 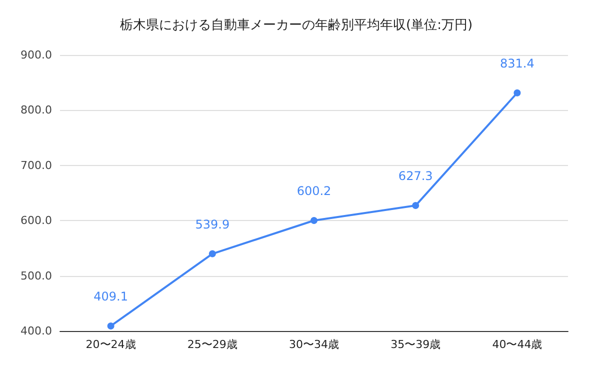 What do you see at coordinates (314, 344) in the screenshot?
I see `x-tick-label: 30〜34歳` at bounding box center [314, 344].